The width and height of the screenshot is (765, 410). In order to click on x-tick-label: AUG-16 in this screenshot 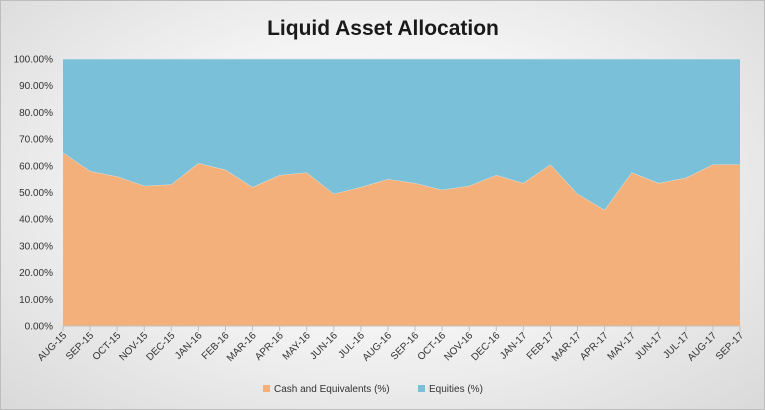, I will do `click(378, 347)`.